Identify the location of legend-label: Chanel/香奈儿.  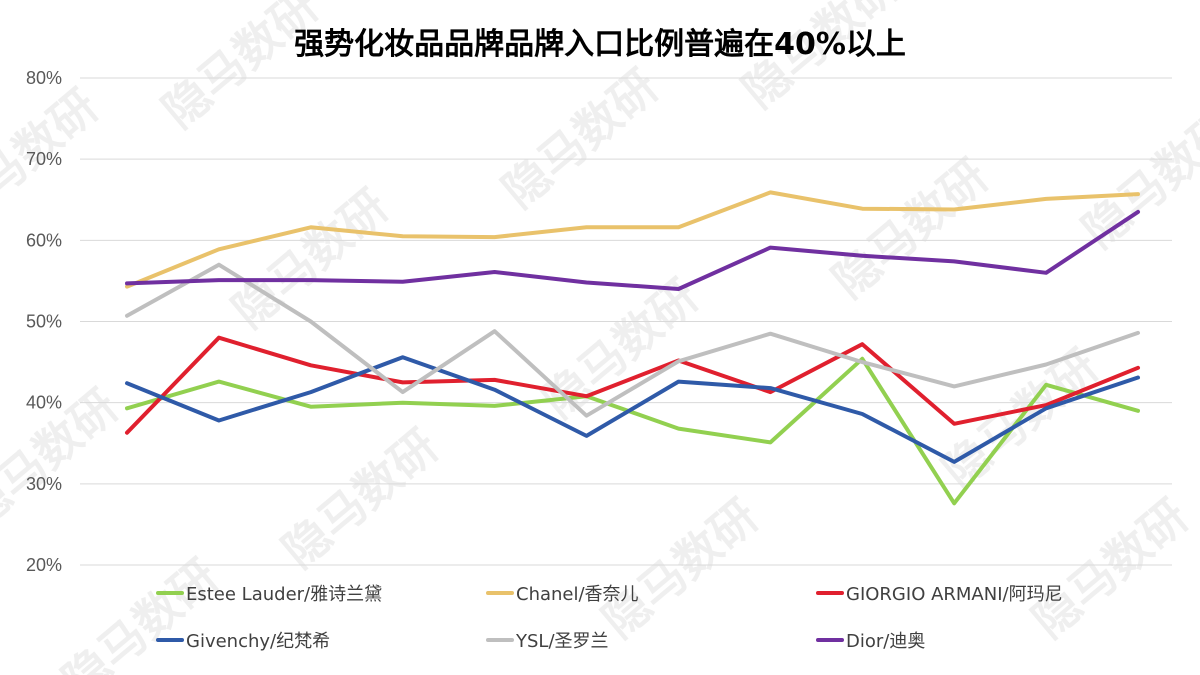
(577, 594).